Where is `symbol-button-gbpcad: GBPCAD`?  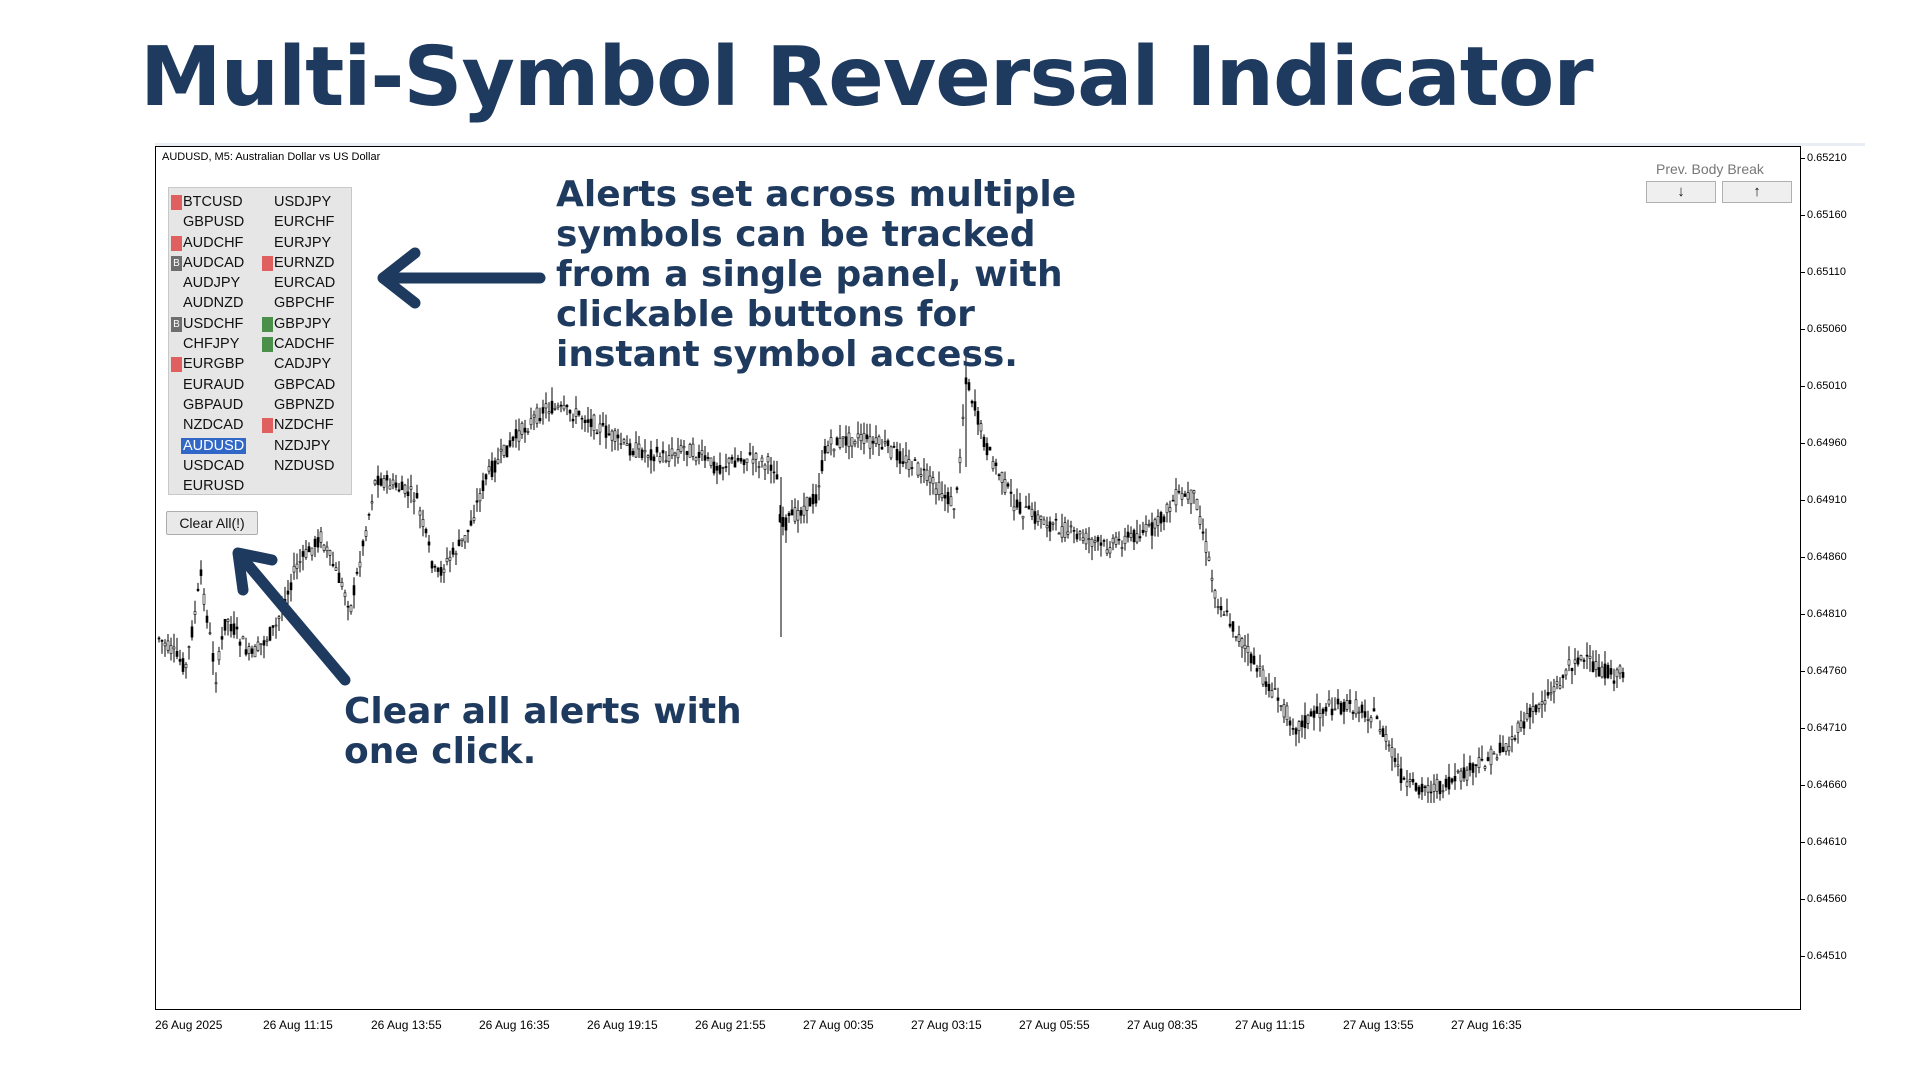
symbol-button-gbpcad: GBPCAD is located at coordinates (300, 385).